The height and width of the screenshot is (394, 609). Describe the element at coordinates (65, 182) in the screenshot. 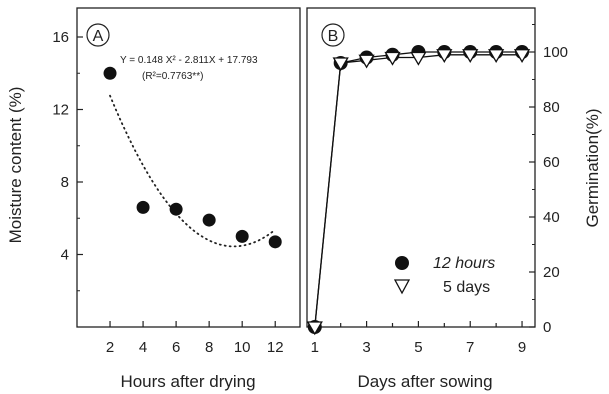

I see `panel-a-y-tick-label-8: 8` at that location.